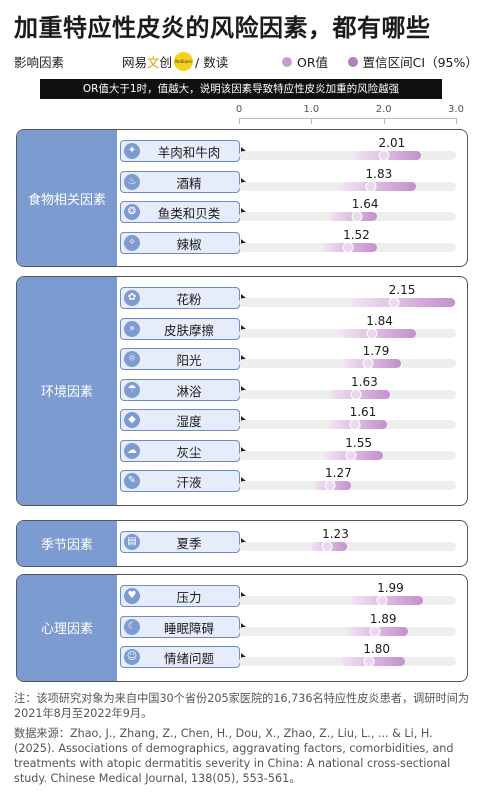 The height and width of the screenshot is (800, 483). What do you see at coordinates (132, 657) in the screenshot?
I see `mood-icon: ☺` at bounding box center [132, 657].